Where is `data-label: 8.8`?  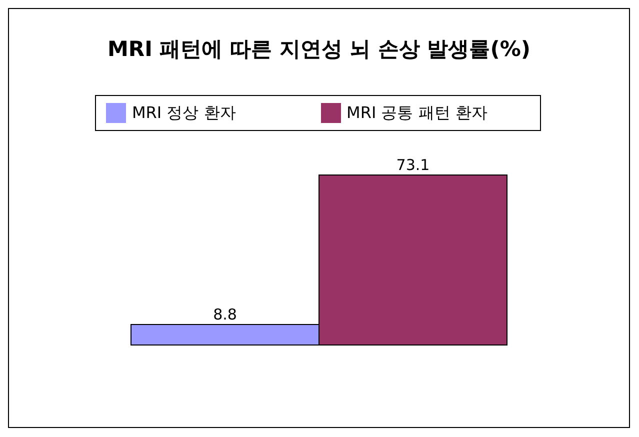 data-label: 8.8 is located at coordinates (225, 315).